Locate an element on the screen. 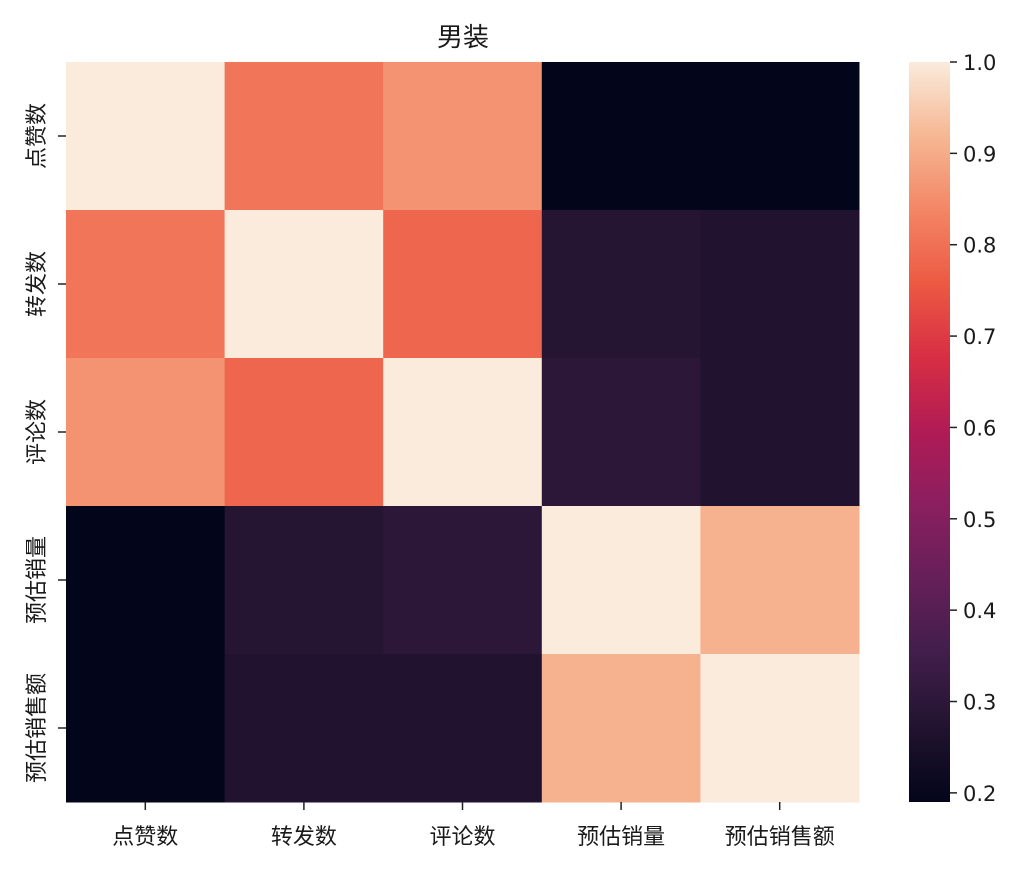 The height and width of the screenshot is (875, 1027). x-tick-label: 点赞数 is located at coordinates (145, 837).